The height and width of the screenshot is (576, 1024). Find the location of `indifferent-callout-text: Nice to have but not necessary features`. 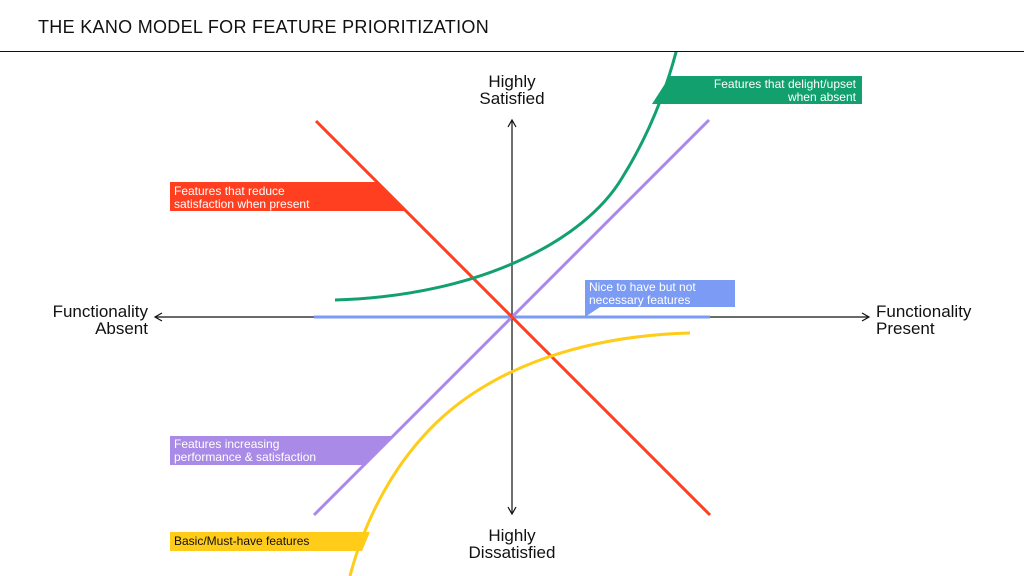

indifferent-callout-text: Nice to have but not necessary features is located at coordinates (642, 293).